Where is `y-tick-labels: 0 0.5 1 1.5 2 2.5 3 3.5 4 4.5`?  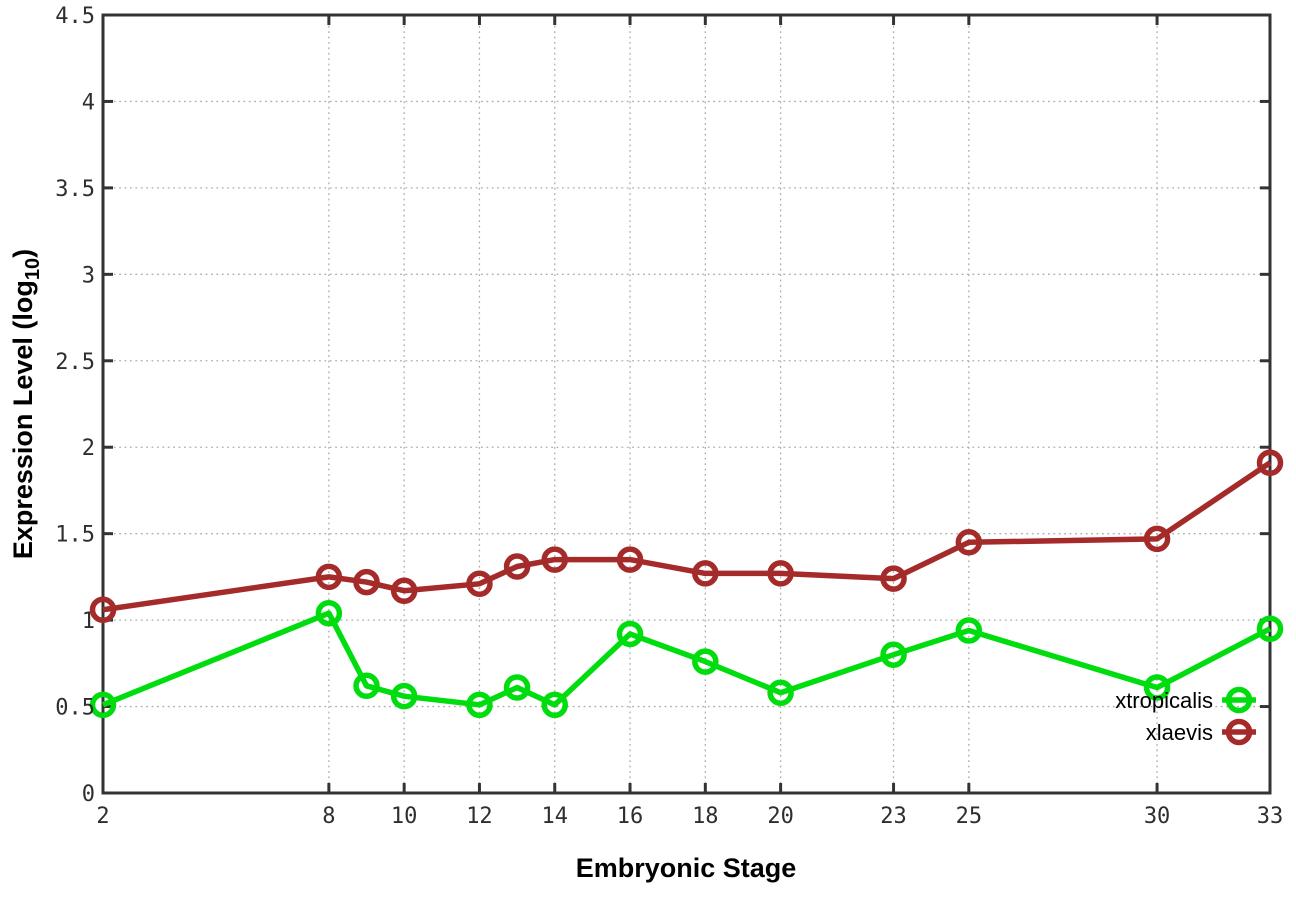 y-tick-labels: 0 0.5 1 1.5 2 2.5 3 3.5 4 4.5 is located at coordinates (75, 405).